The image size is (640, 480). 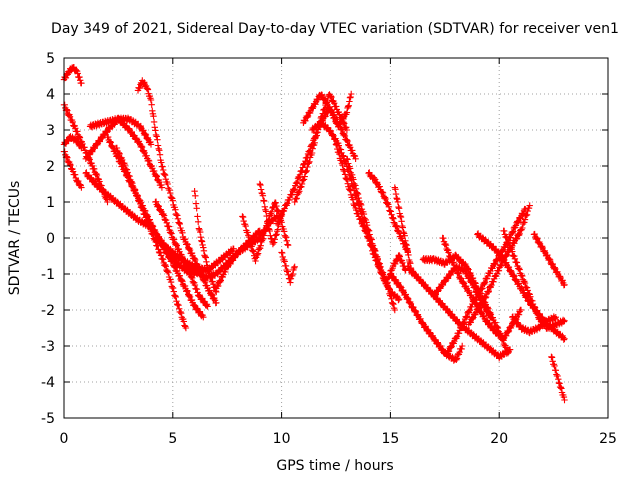 What do you see at coordinates (48, 347) in the screenshot?
I see `y-tick-label: -3` at bounding box center [48, 347].